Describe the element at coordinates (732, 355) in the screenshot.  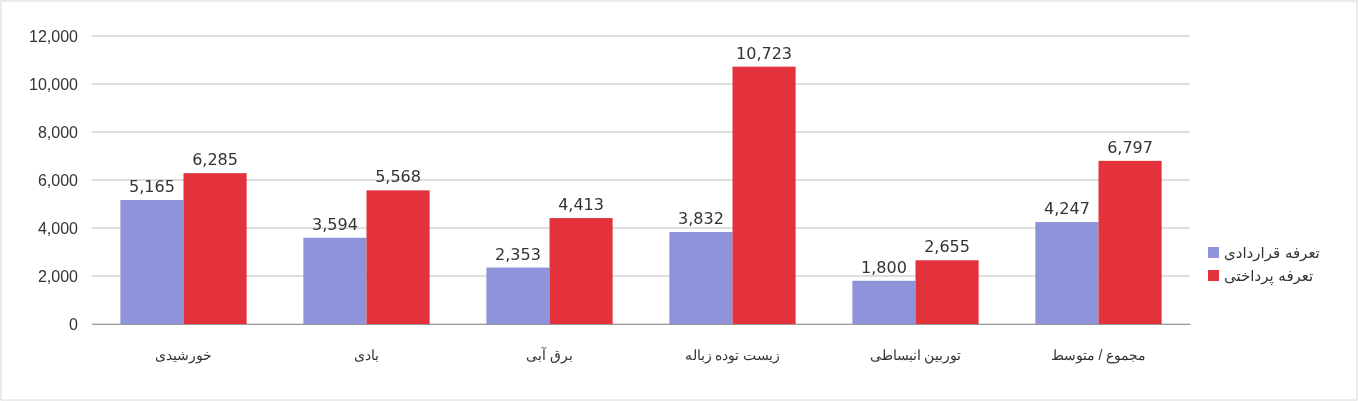
I see `x-tick-label: زیست توده زباله` at that location.